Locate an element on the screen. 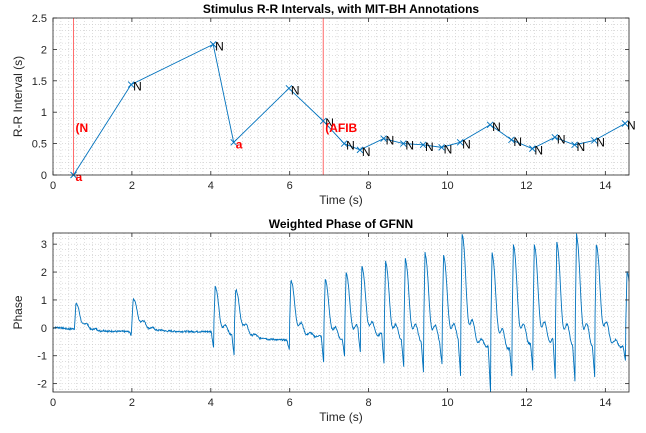 The height and width of the screenshot is (433, 646). x-tick-label: 0 is located at coordinates (53, 403).